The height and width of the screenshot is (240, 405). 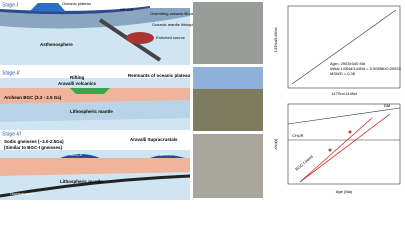 What do you see at coordinates (104, 6) in the screenshot?
I see `label: LP-GG` at bounding box center [104, 6].